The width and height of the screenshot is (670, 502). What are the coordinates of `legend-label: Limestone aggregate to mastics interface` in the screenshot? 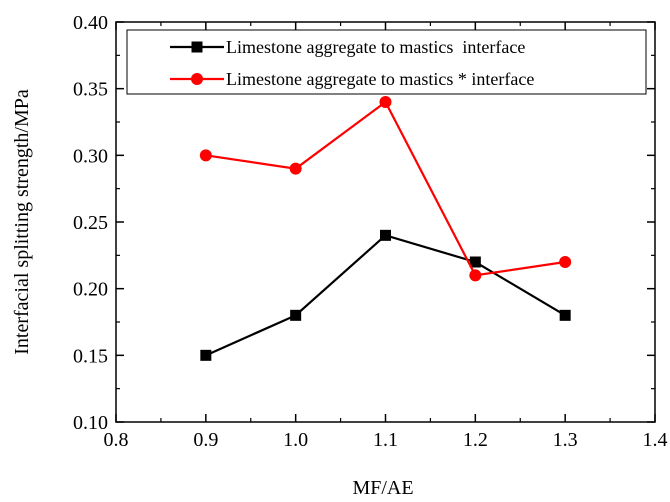 It's located at (375, 47).